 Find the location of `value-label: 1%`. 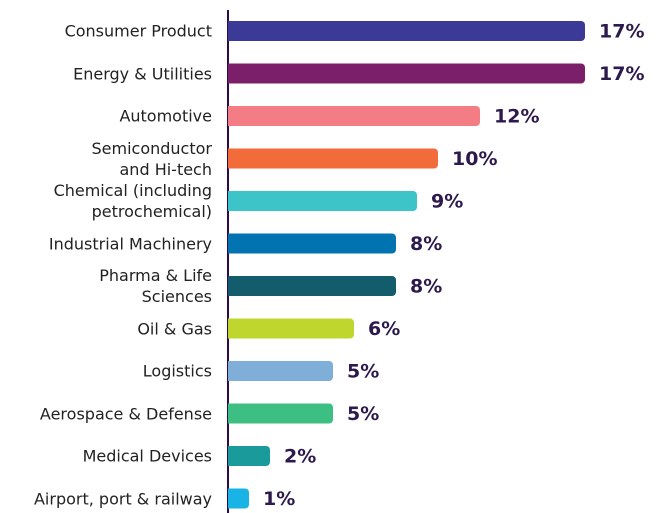

value-label: 1% is located at coordinates (279, 499).